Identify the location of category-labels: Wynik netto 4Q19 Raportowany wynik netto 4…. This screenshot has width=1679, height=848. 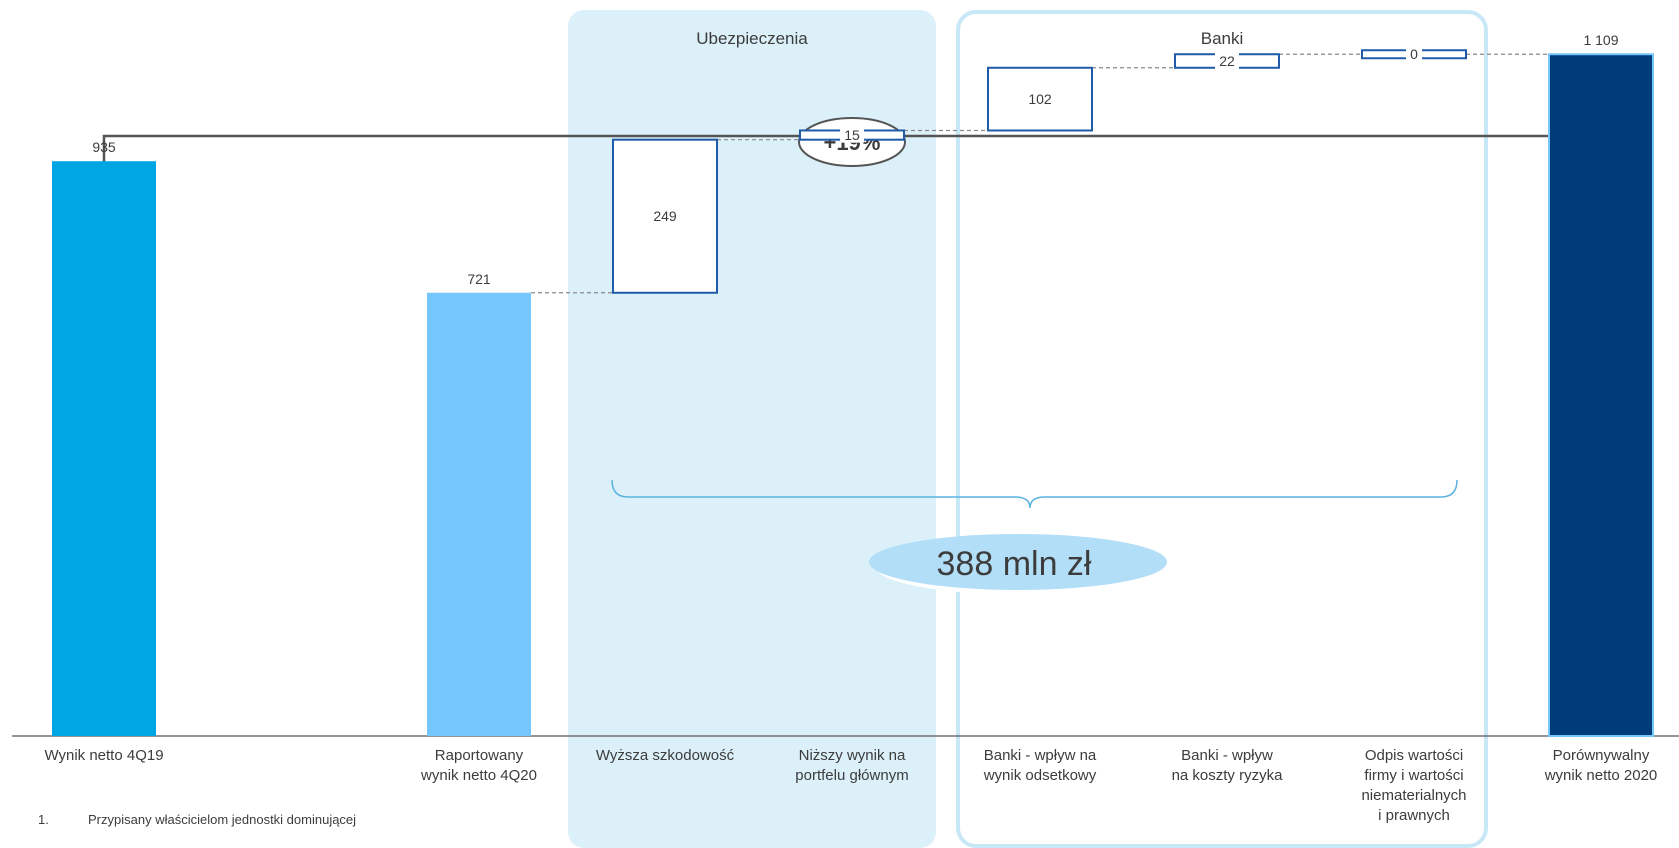
(850, 785).